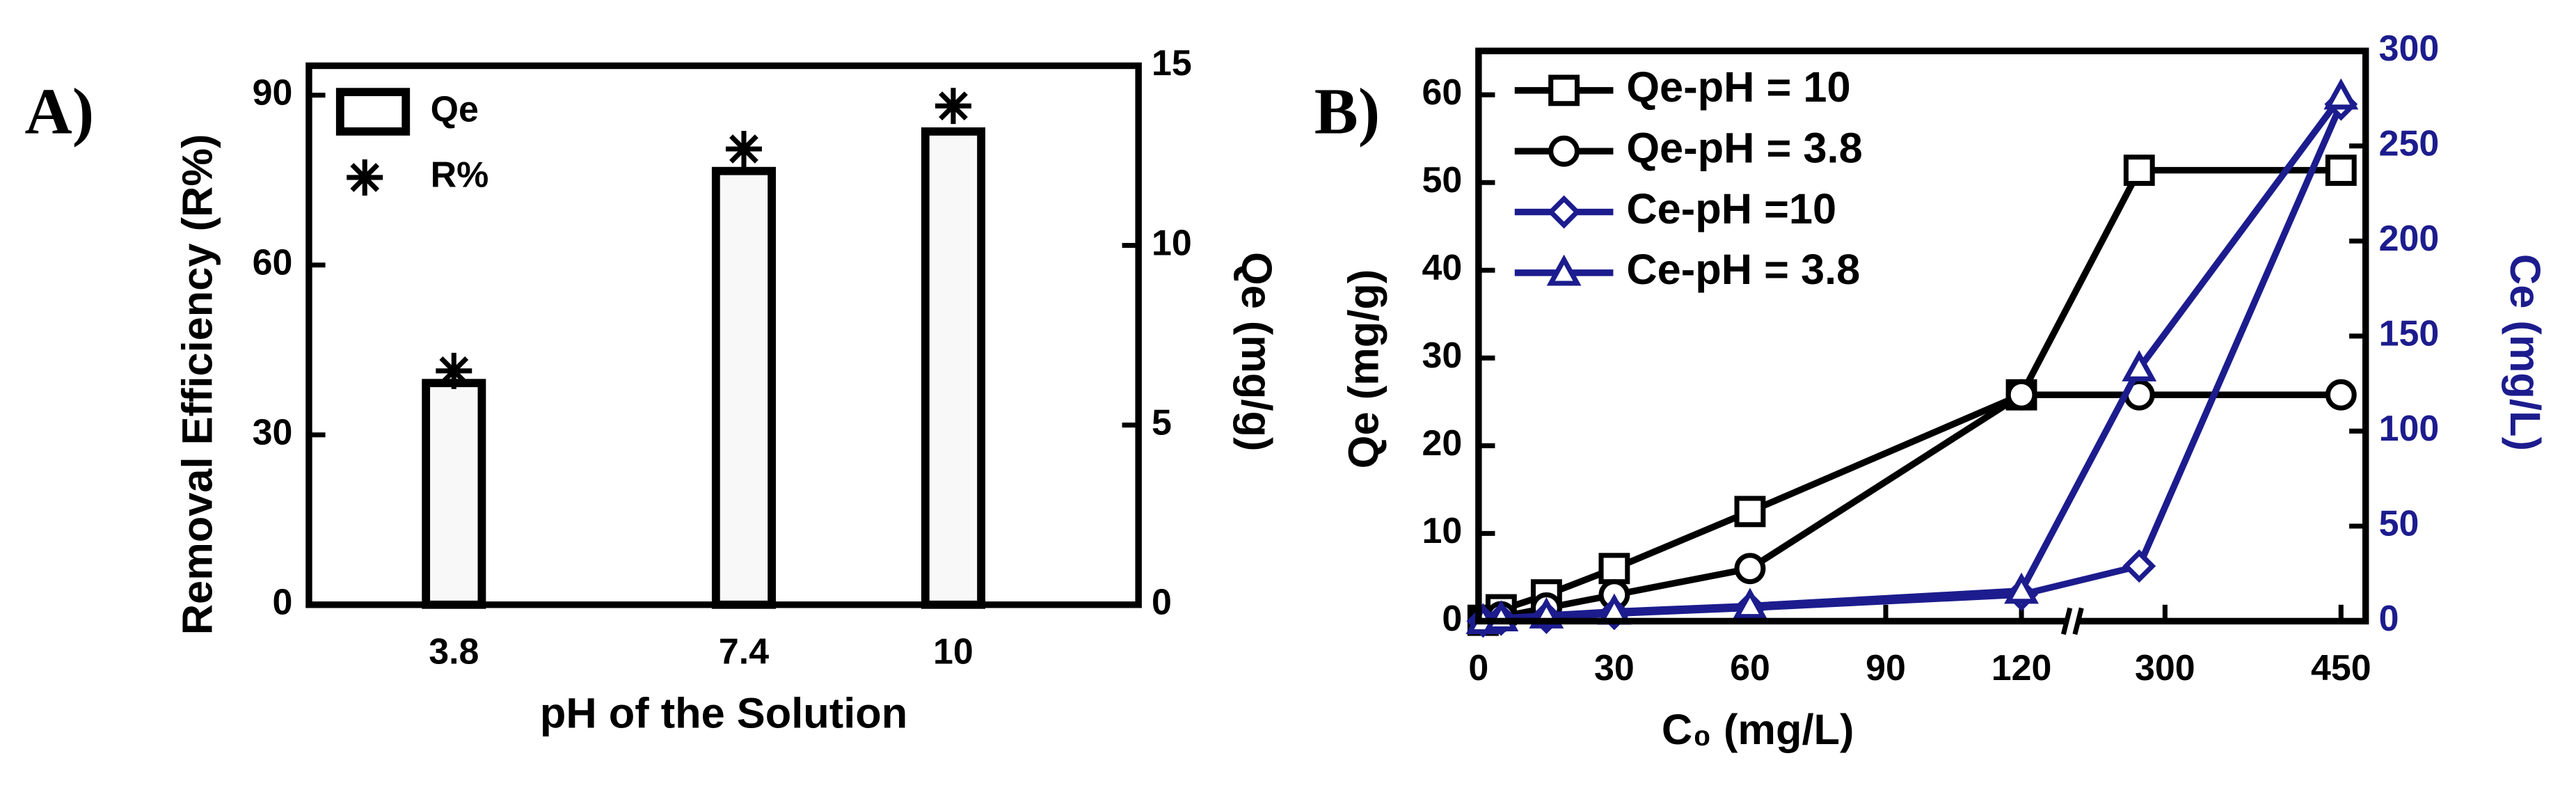 The image size is (2576, 797). What do you see at coordinates (60, 112) in the screenshot?
I see `panel-label: A)` at bounding box center [60, 112].